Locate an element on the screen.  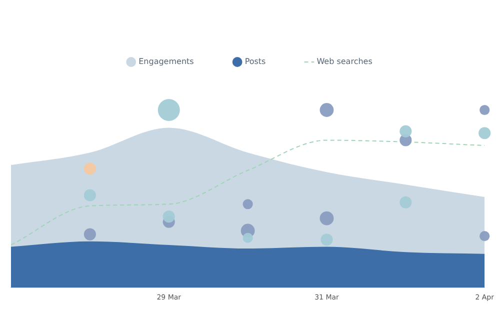
legend-label: Engagements is located at coordinates (166, 61).